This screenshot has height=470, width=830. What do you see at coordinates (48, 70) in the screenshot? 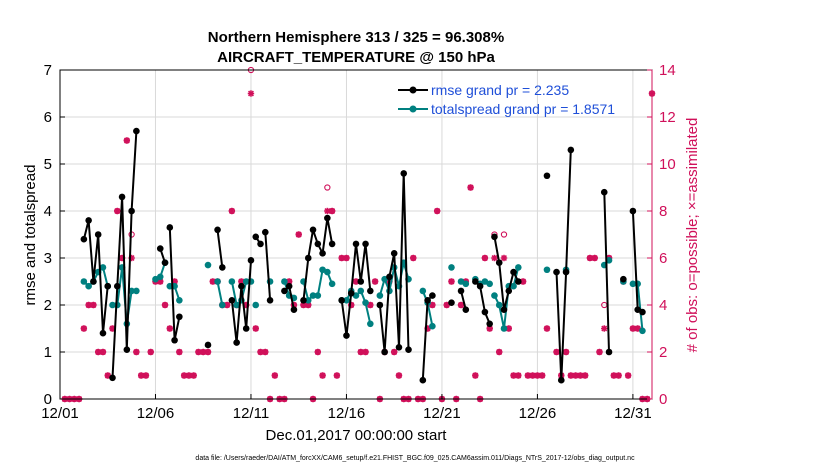
I see `y-left-tick-label: 7` at bounding box center [48, 70].